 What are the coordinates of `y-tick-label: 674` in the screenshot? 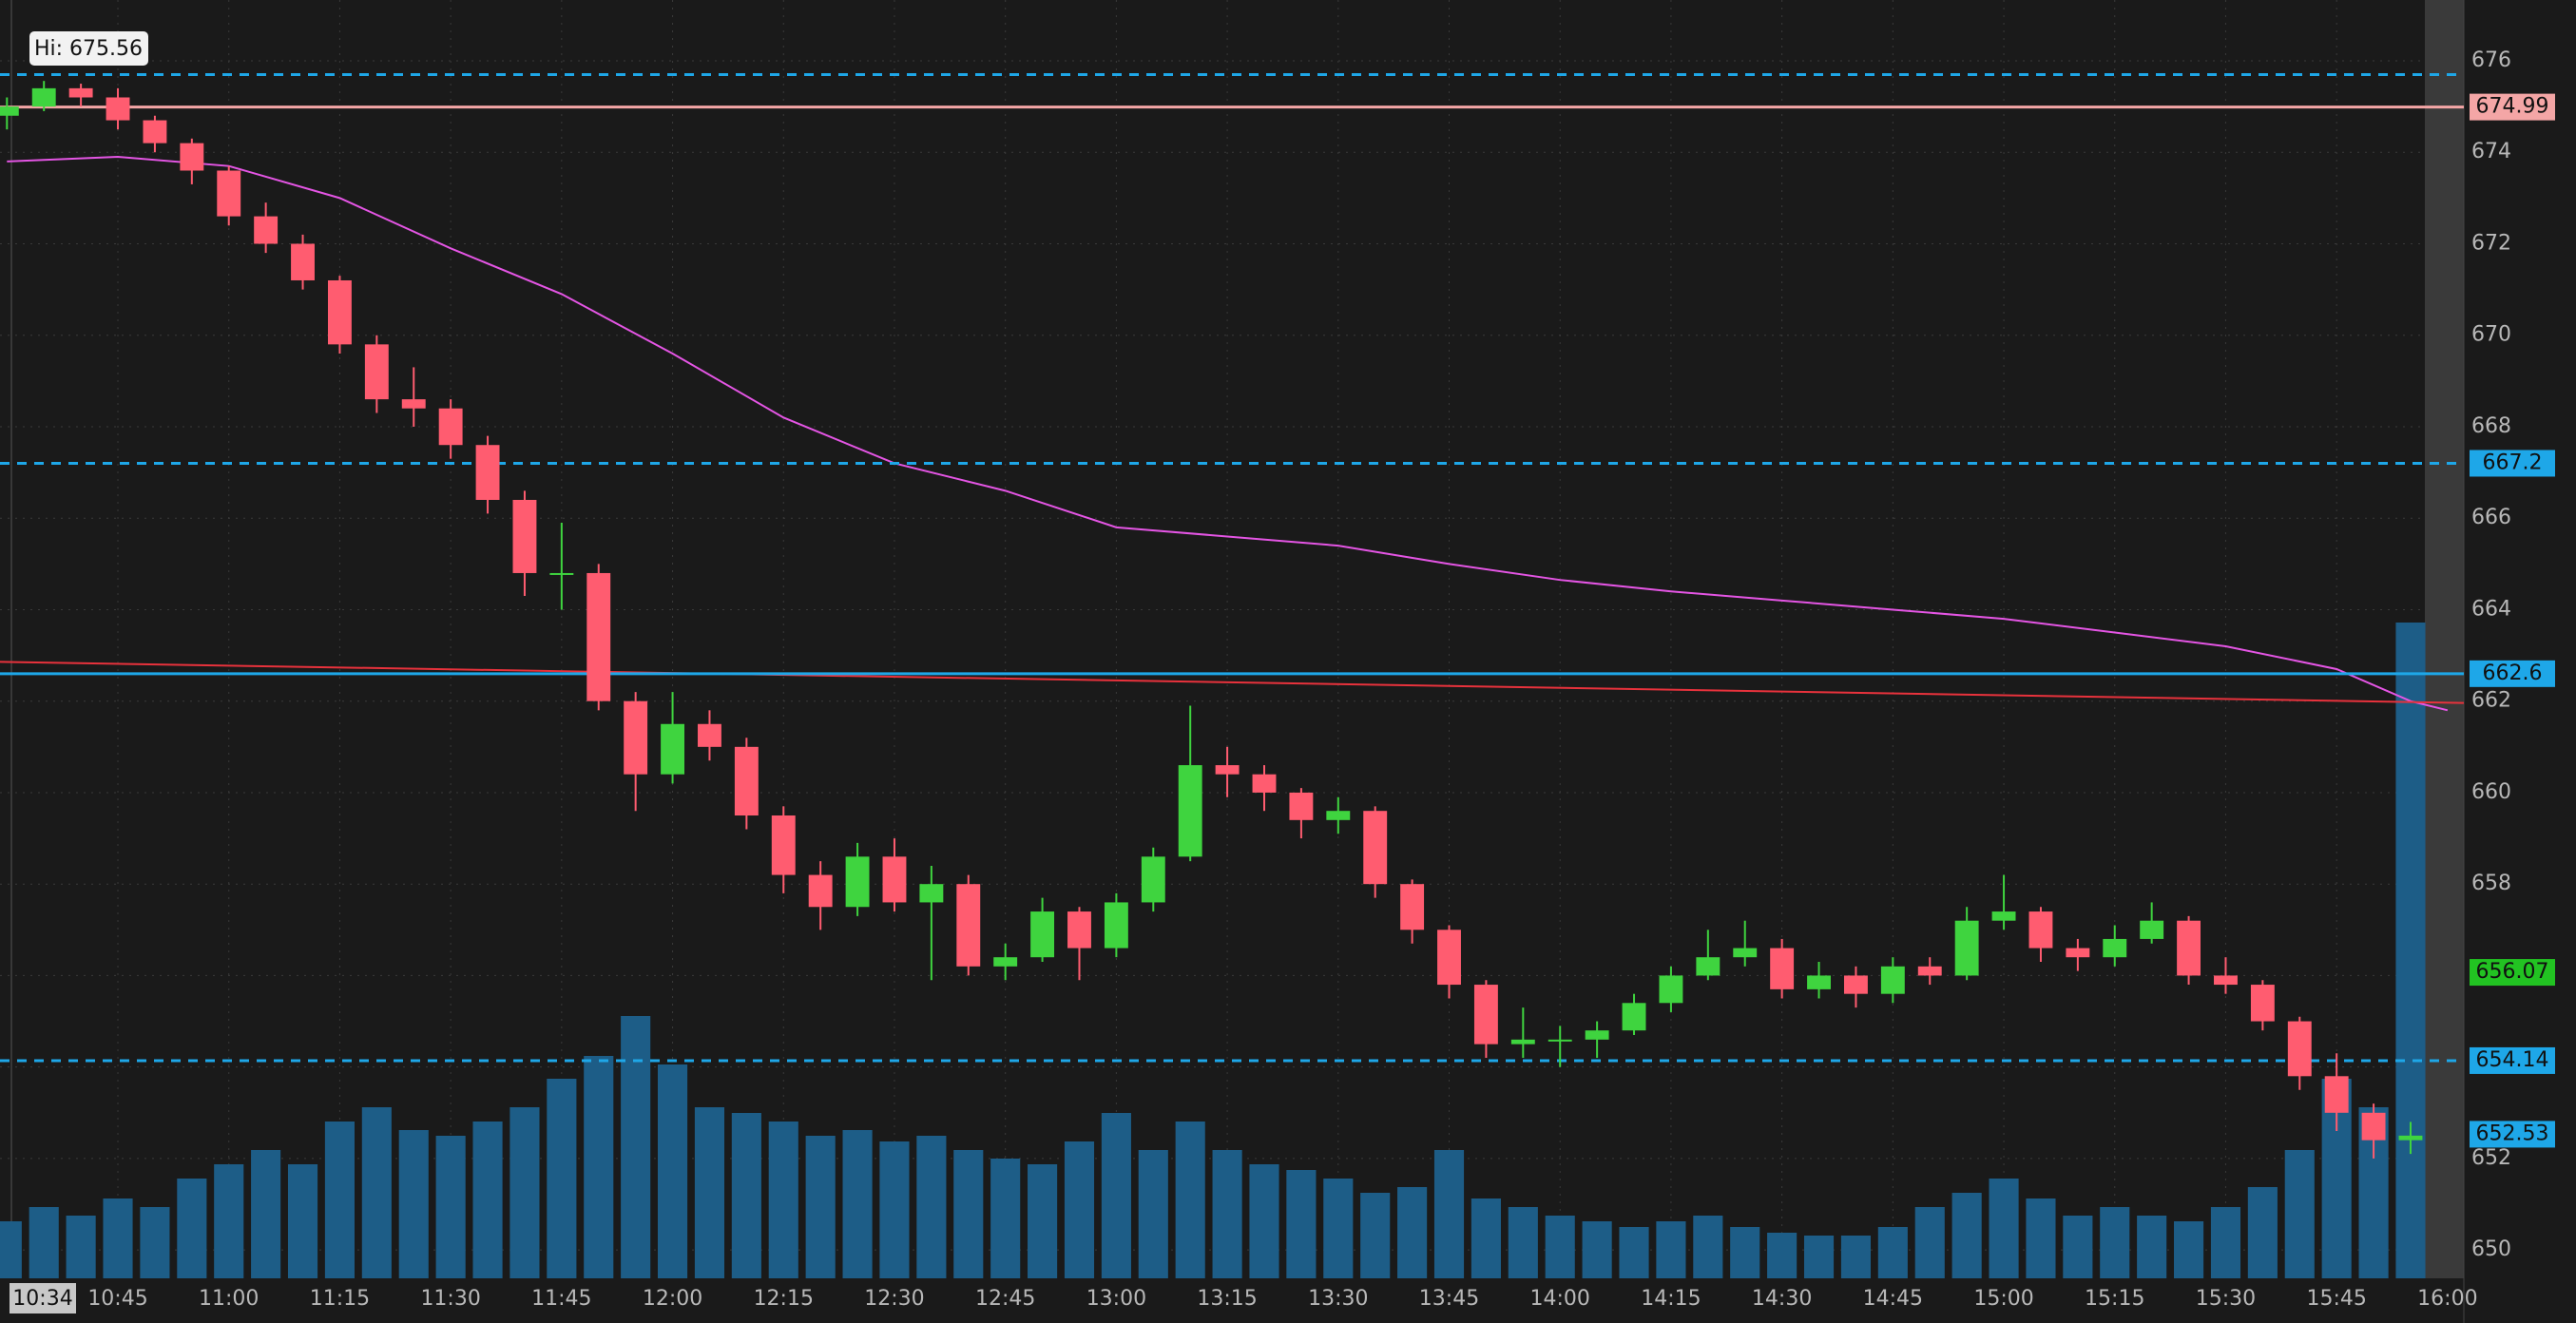 It's located at (2491, 151).